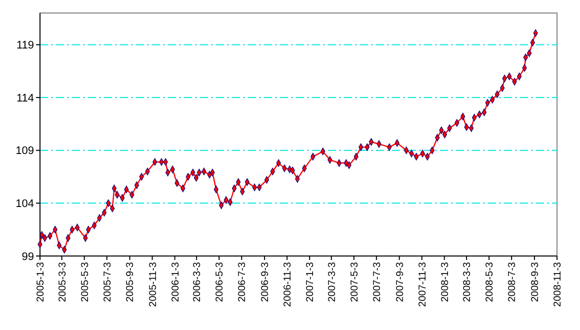 The image size is (580, 330). What do you see at coordinates (25, 46) in the screenshot?
I see `y-tick-label: 119` at bounding box center [25, 46].